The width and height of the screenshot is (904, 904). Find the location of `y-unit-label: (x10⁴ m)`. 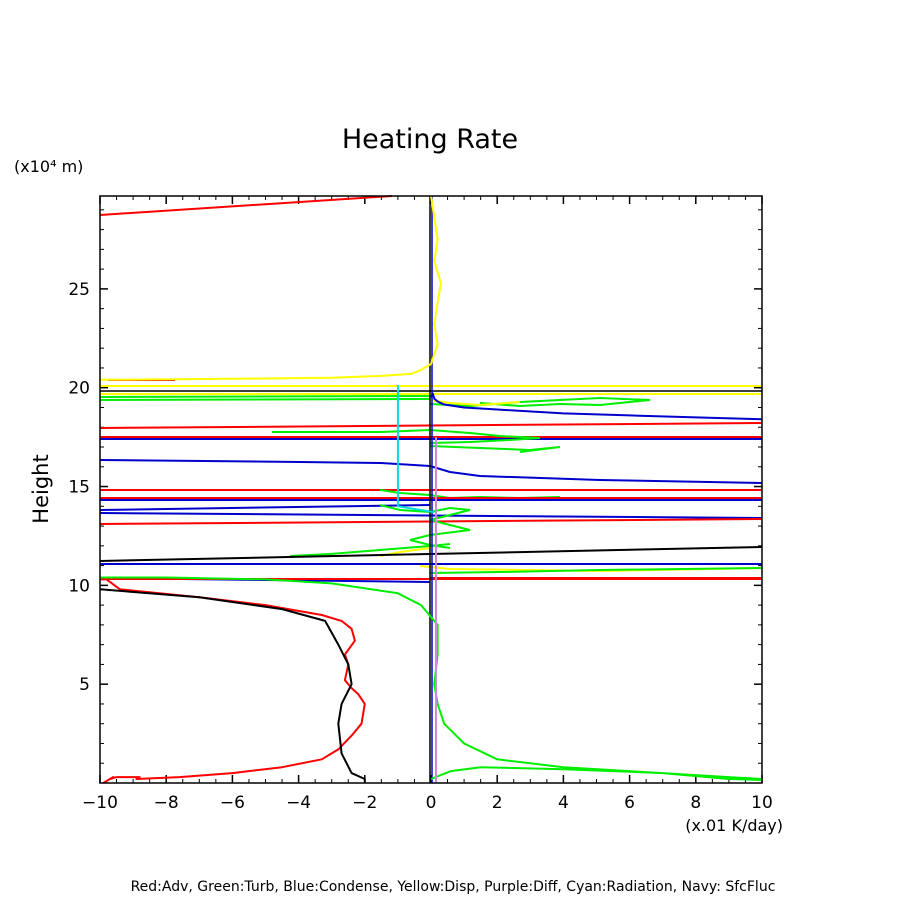

y-unit-label: (x10⁴ m) is located at coordinates (48, 166).